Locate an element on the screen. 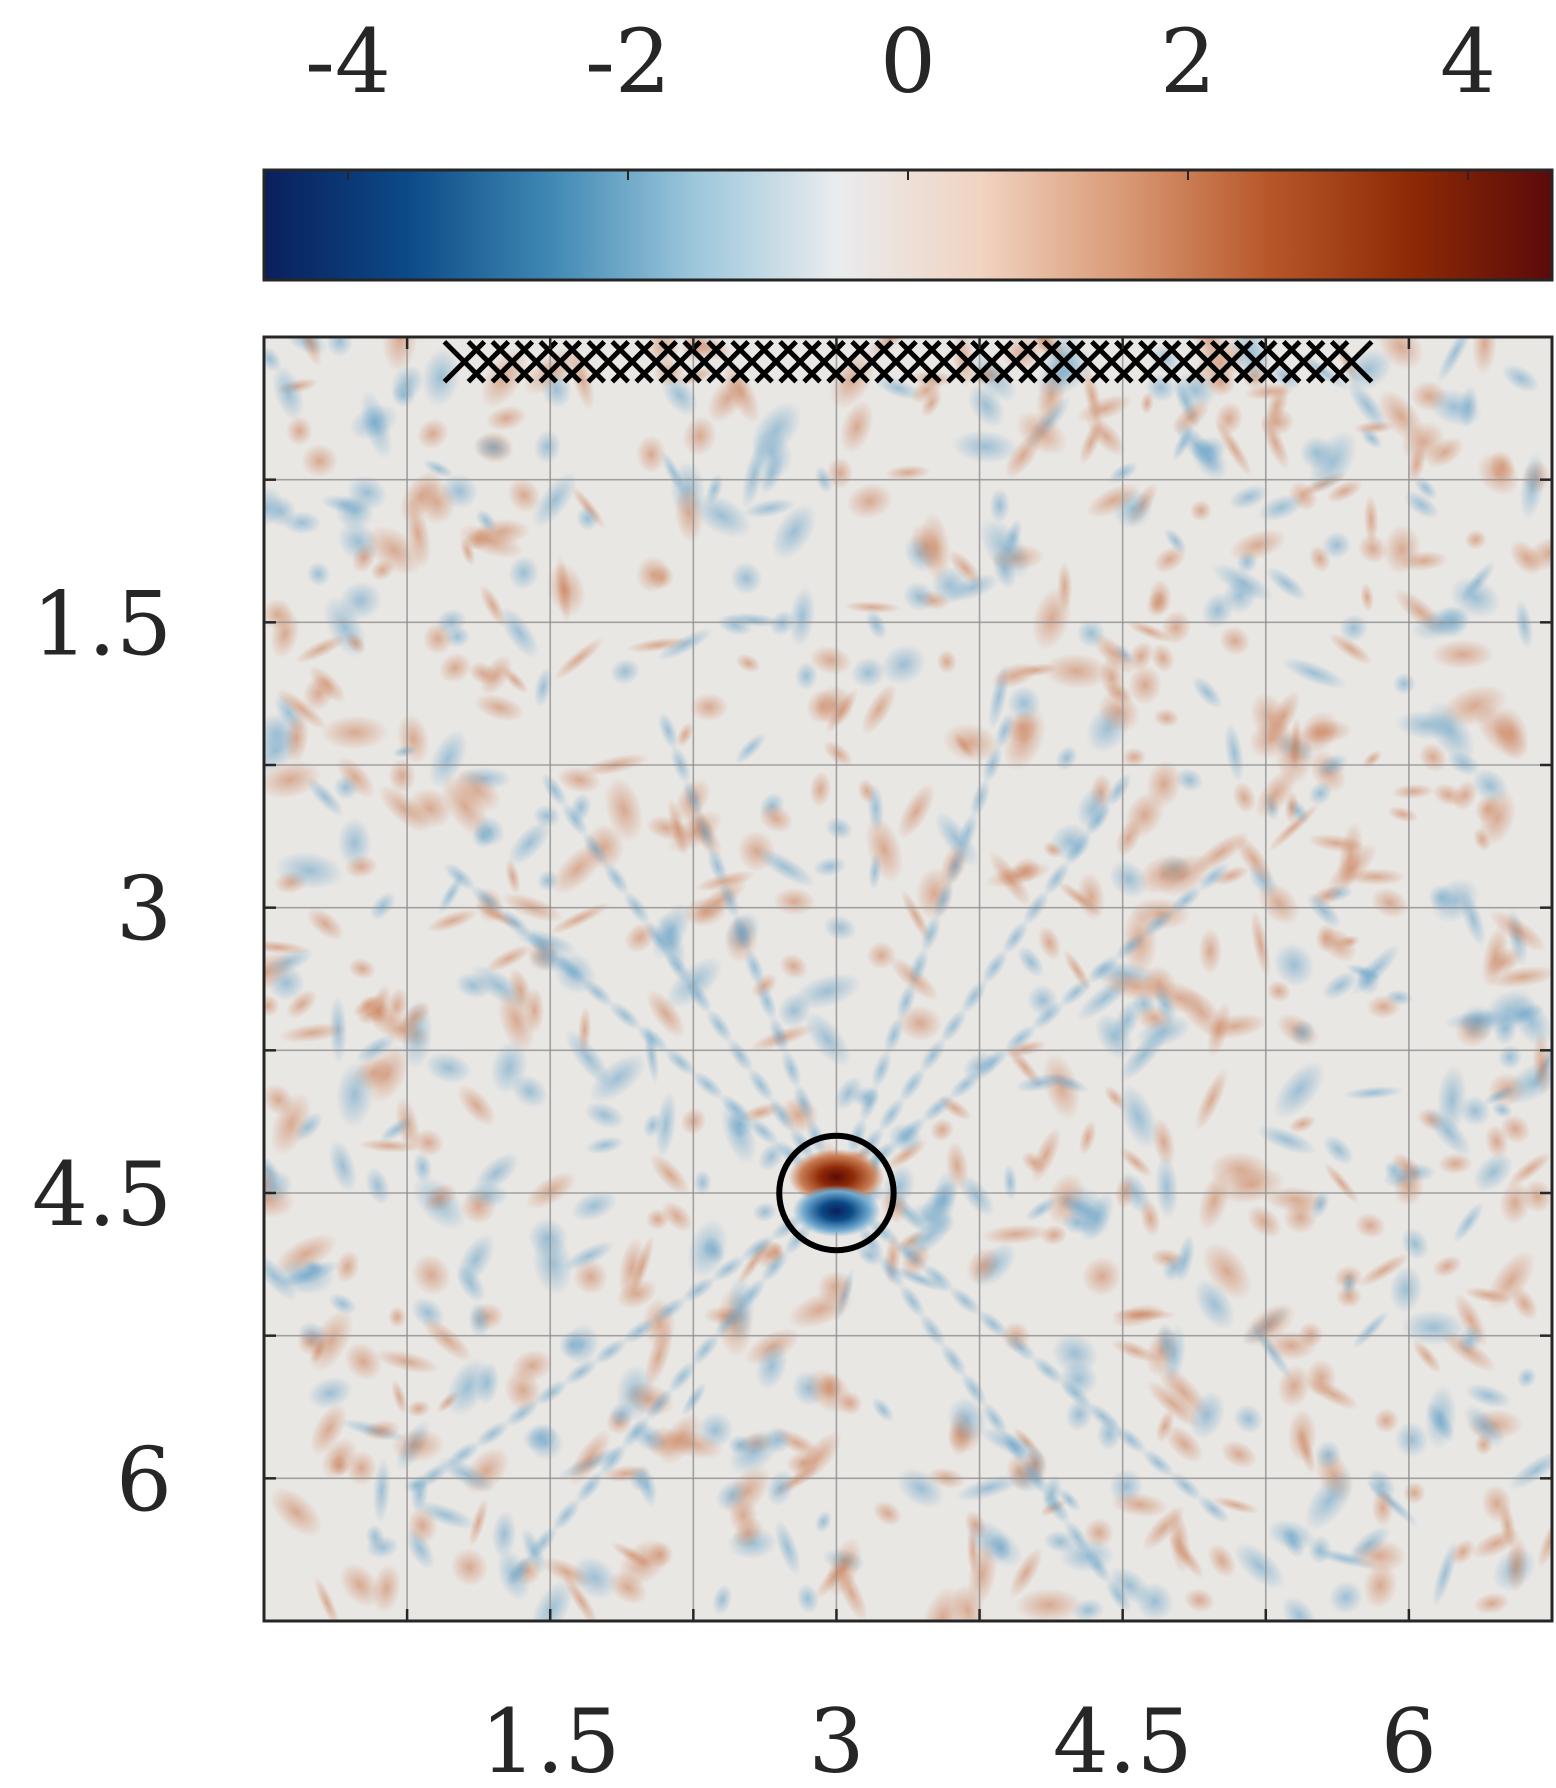 This screenshot has height=1788, width=1556. x-tick-label: 4.5 is located at coordinates (1123, 1739).